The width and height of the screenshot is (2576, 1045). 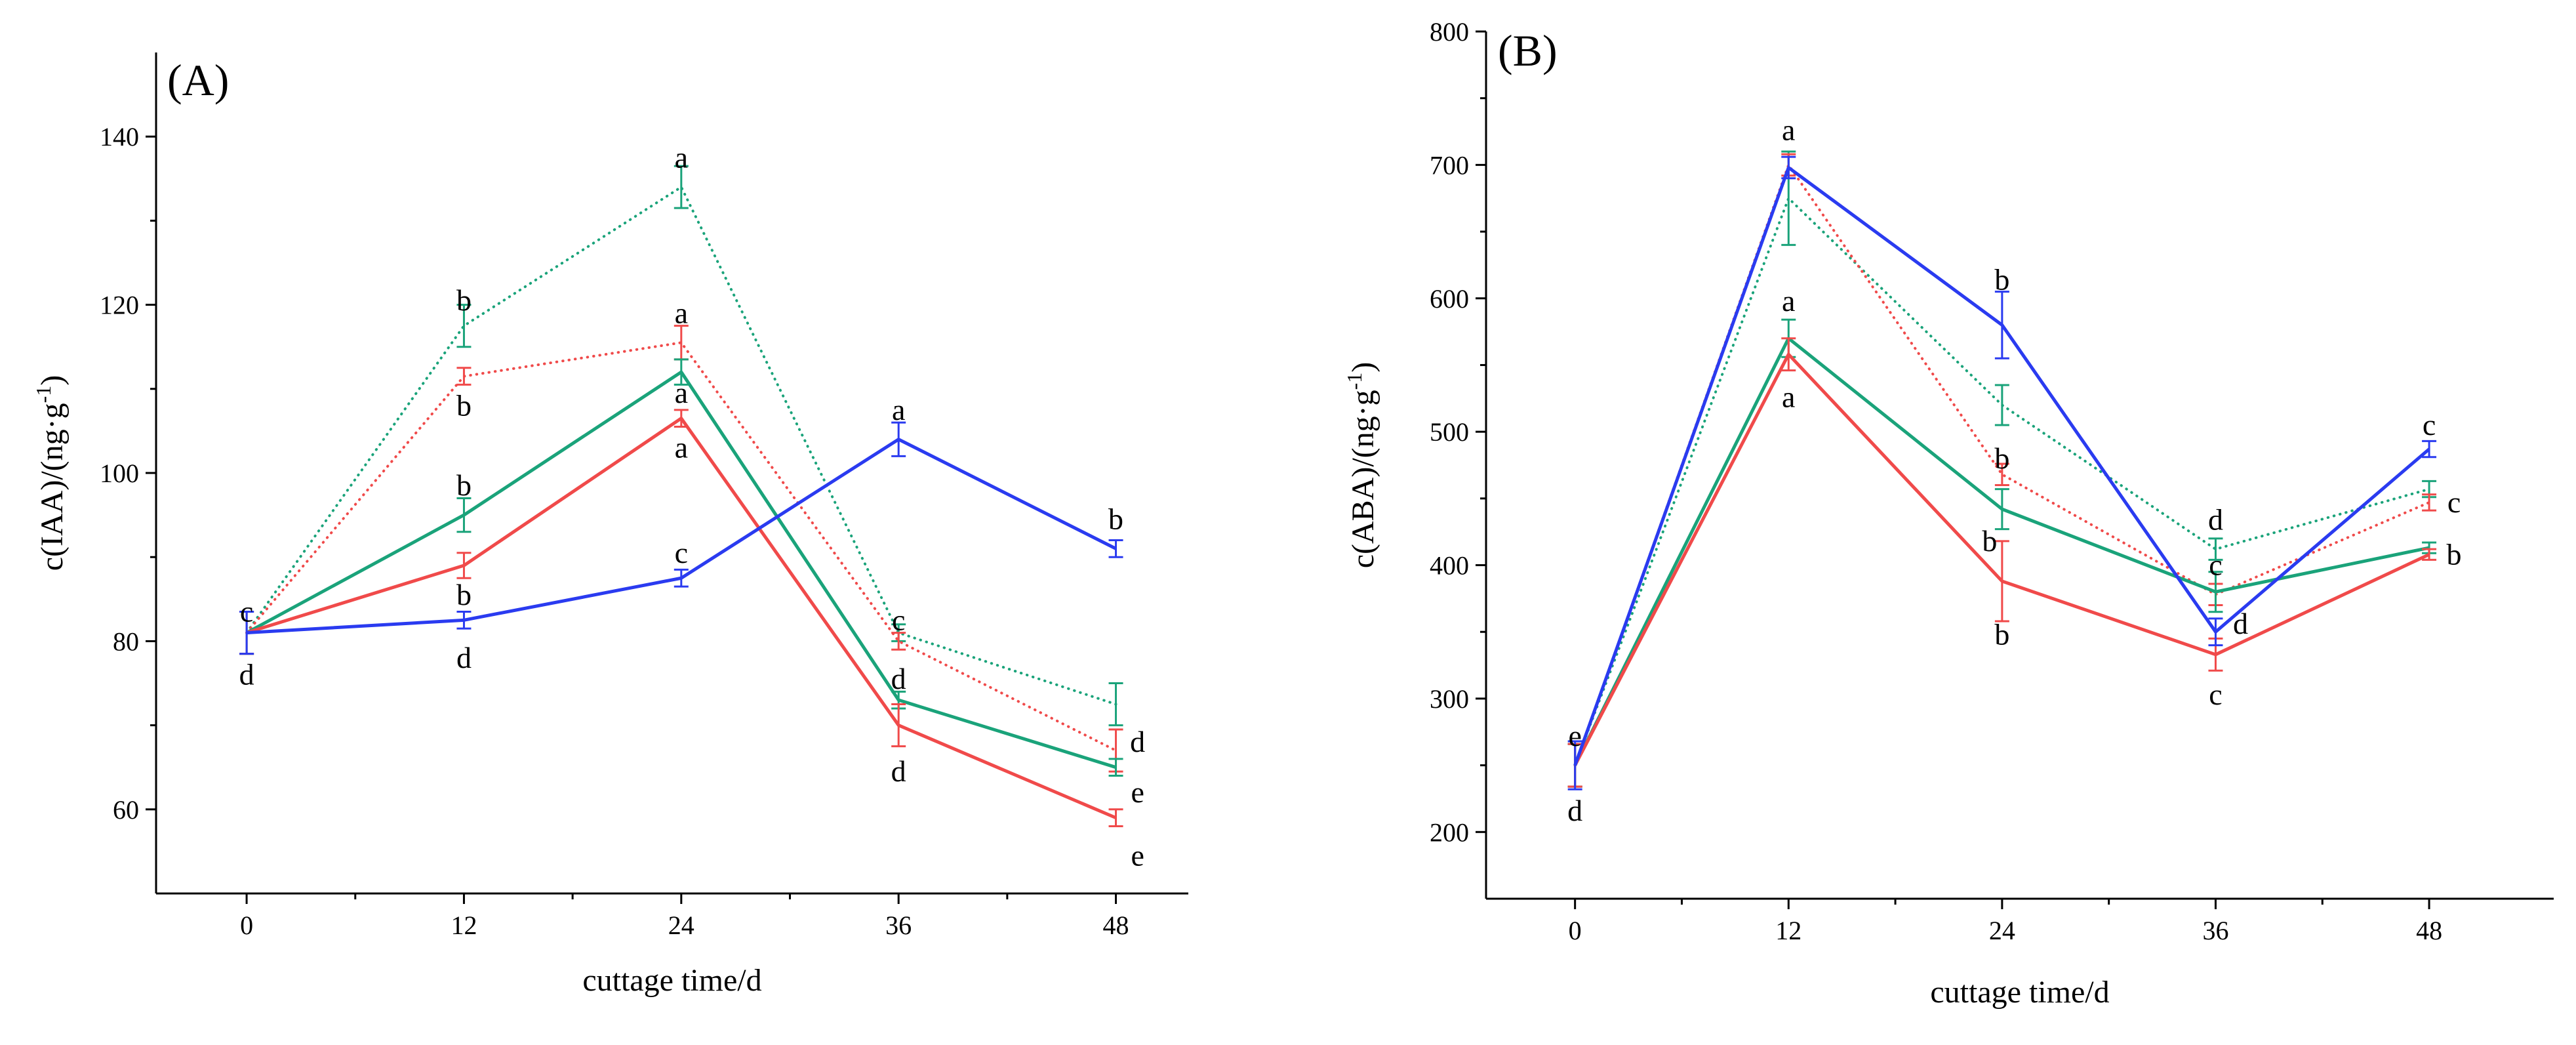 What do you see at coordinates (1449, 299) in the screenshot?
I see `y-tick-label: 600` at bounding box center [1449, 299].